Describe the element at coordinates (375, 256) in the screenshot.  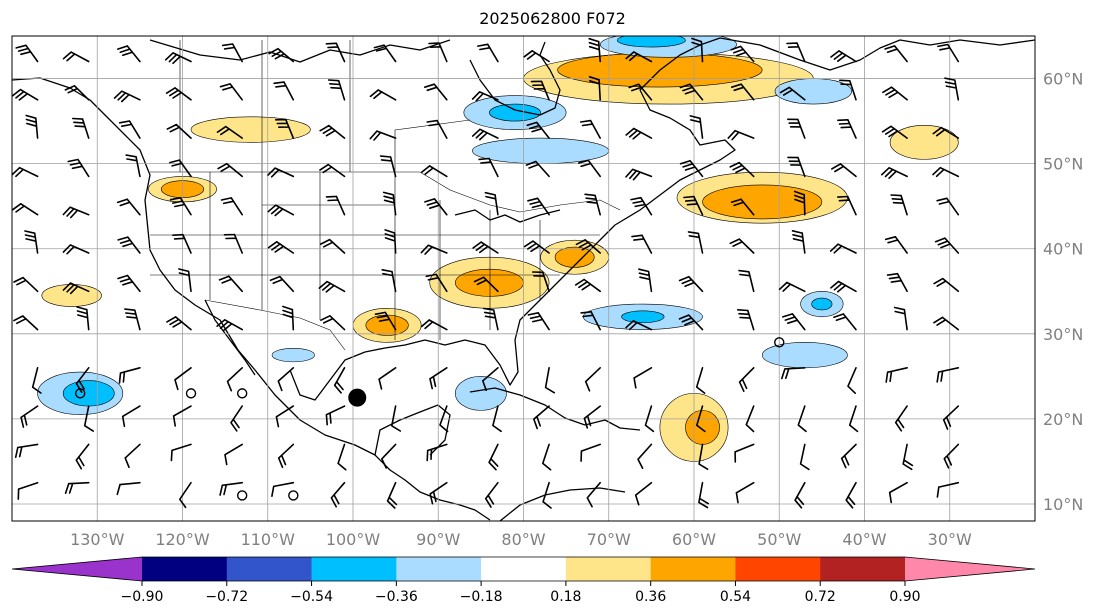
I see `us-state-lines` at that location.